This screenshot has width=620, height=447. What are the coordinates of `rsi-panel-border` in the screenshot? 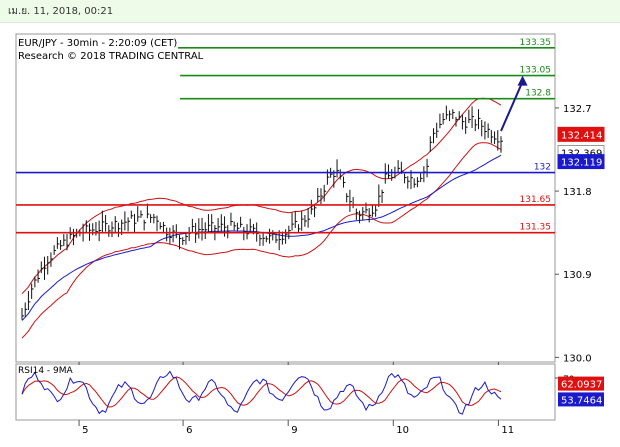 It's located at (285, 392).